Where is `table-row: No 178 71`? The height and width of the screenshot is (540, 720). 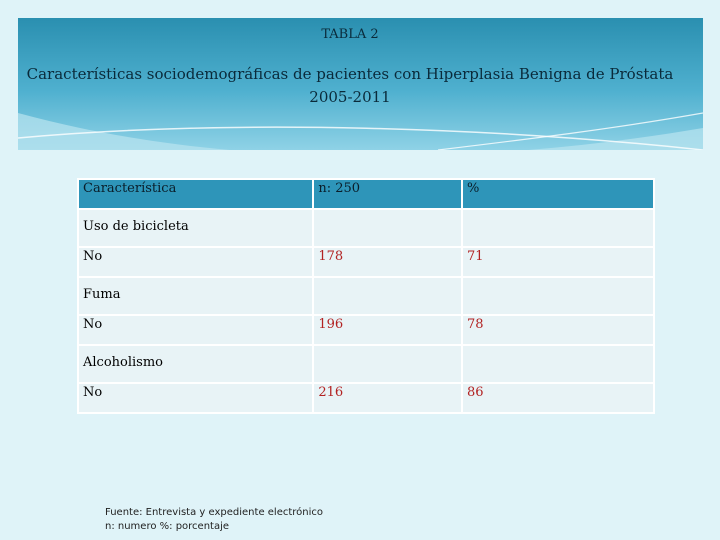
table-row: No 178 71 is located at coordinates (366, 262).